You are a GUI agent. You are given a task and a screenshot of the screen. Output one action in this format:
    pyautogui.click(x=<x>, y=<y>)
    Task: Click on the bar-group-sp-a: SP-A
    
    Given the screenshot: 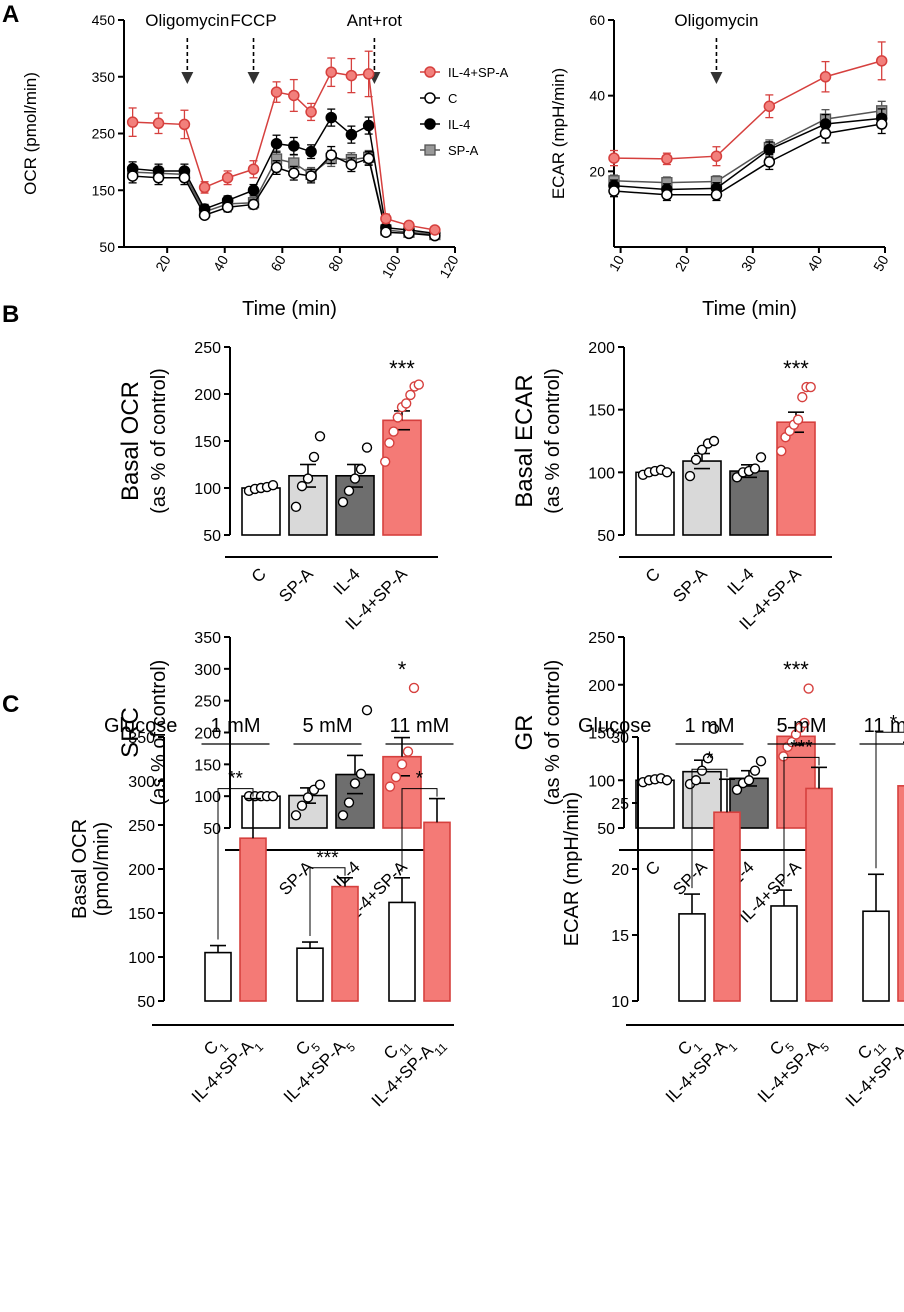 What is the action you would take?
    pyautogui.click(x=301, y=839)
    